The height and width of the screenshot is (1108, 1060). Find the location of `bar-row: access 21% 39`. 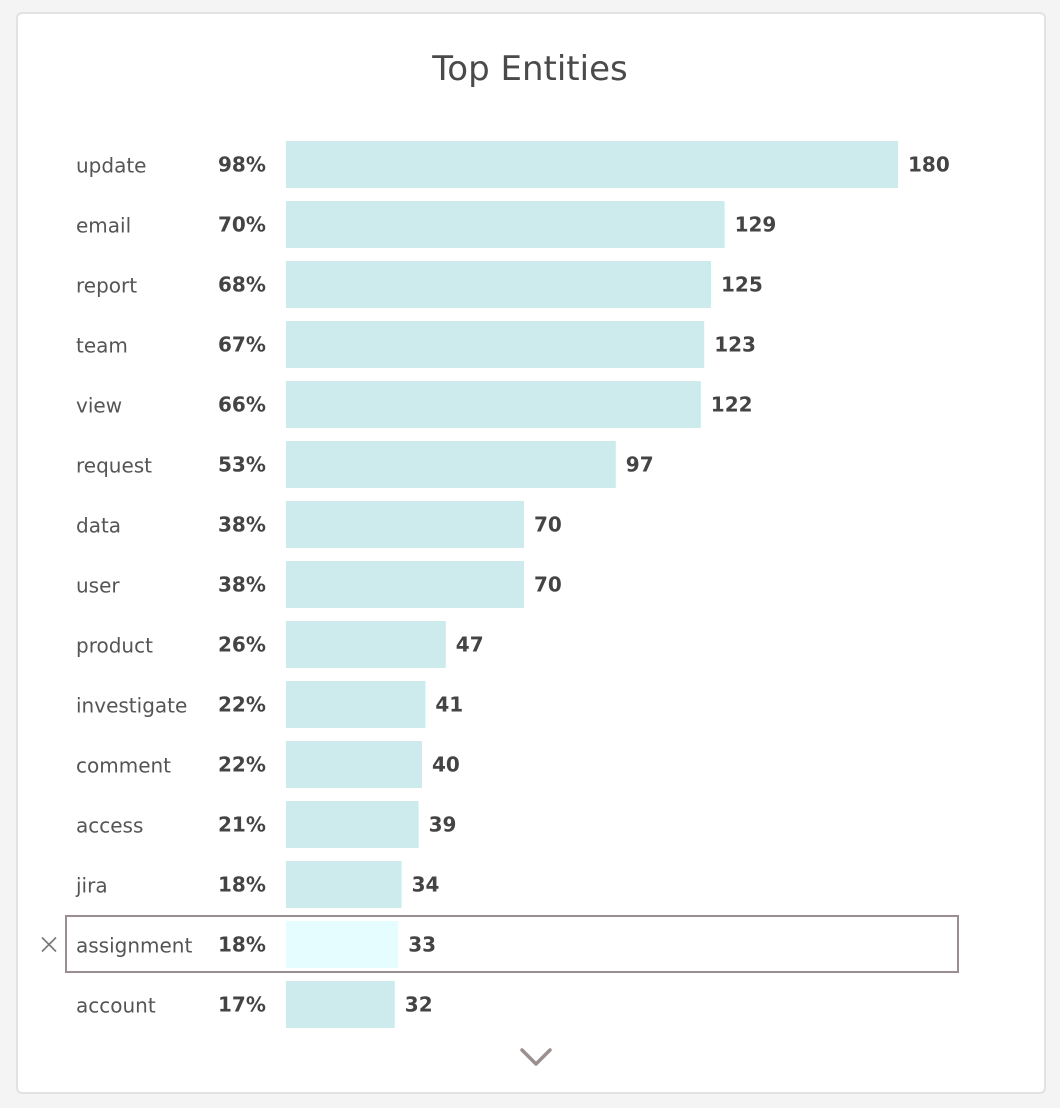

bar-row: access 21% 39 is located at coordinates (266, 824).